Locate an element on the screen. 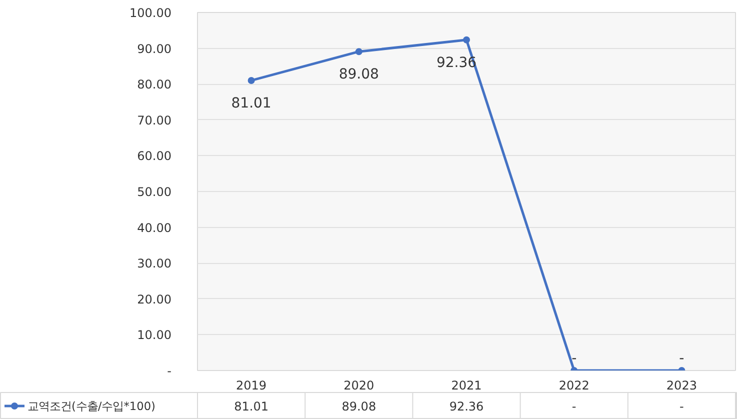 This screenshot has height=419, width=737. x-tick-label: 2023 is located at coordinates (681, 385).